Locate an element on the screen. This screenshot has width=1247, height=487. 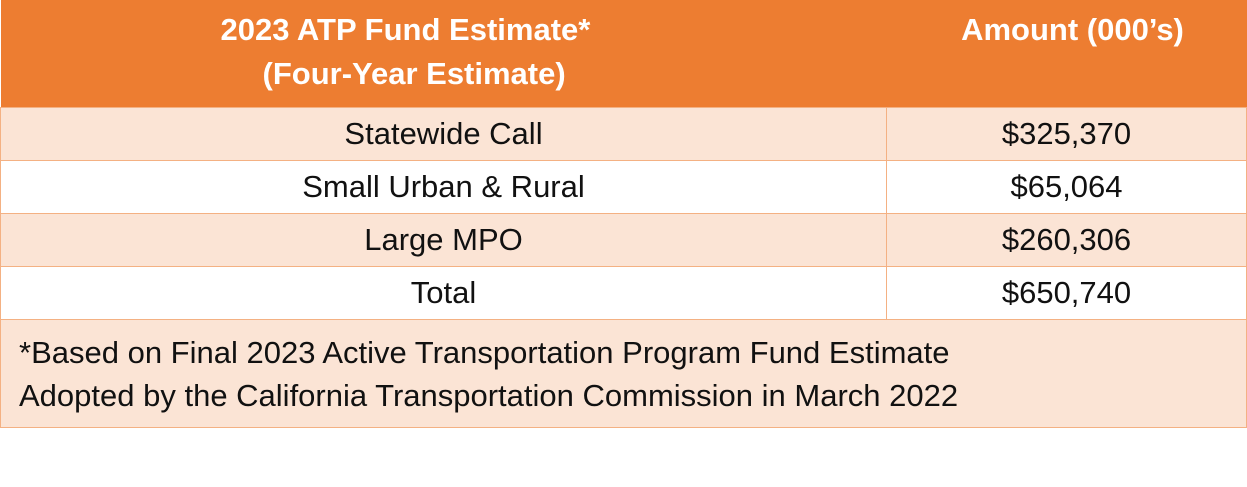
table-row: Large MPO $260,306 is located at coordinates (623, 239).